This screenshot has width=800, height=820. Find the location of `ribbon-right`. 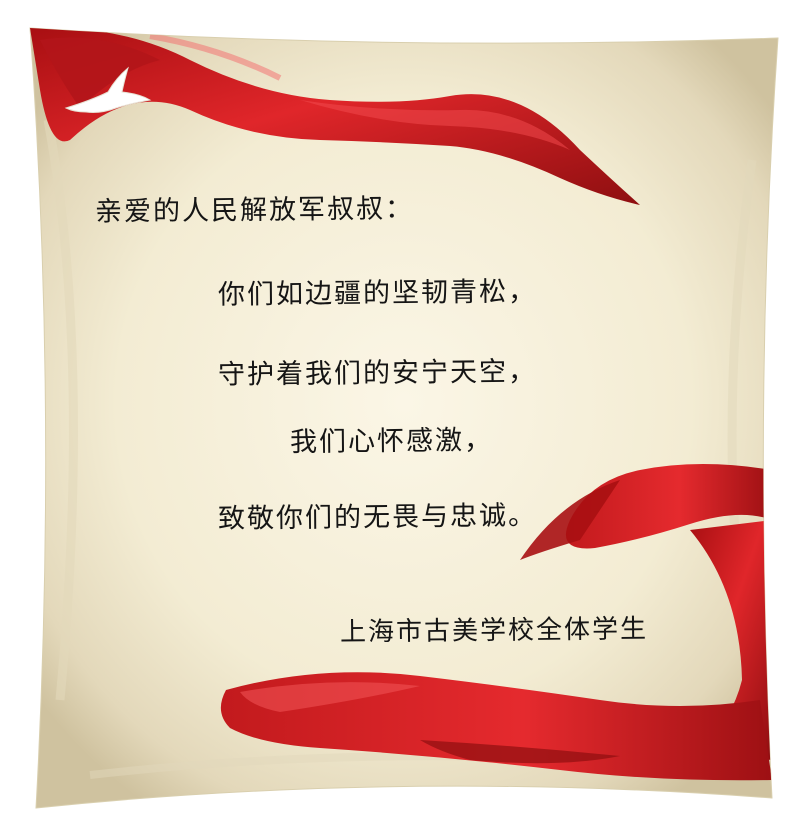

ribbon-right is located at coordinates (646, 612).